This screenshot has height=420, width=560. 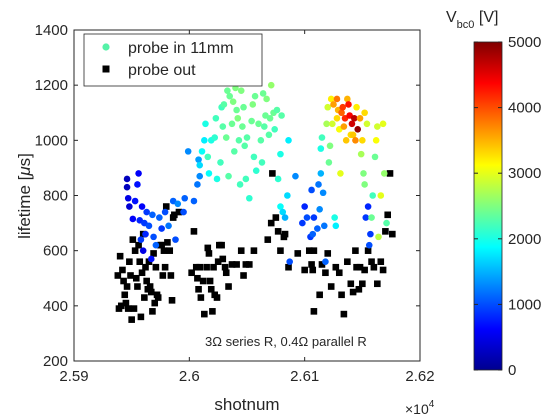 What do you see at coordinates (24, 159) in the screenshot?
I see `y-axis-label-tail: s]` at bounding box center [24, 159].